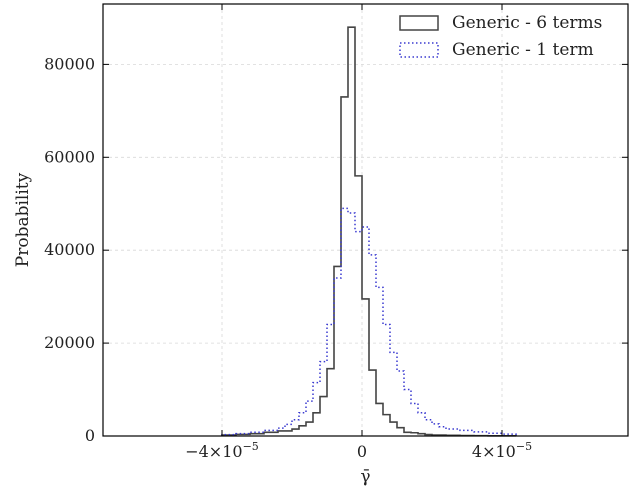 The width and height of the screenshot is (642, 487). What do you see at coordinates (419, 23) in the screenshot?
I see `legend-swatch-generic-6-terms` at bounding box center [419, 23].